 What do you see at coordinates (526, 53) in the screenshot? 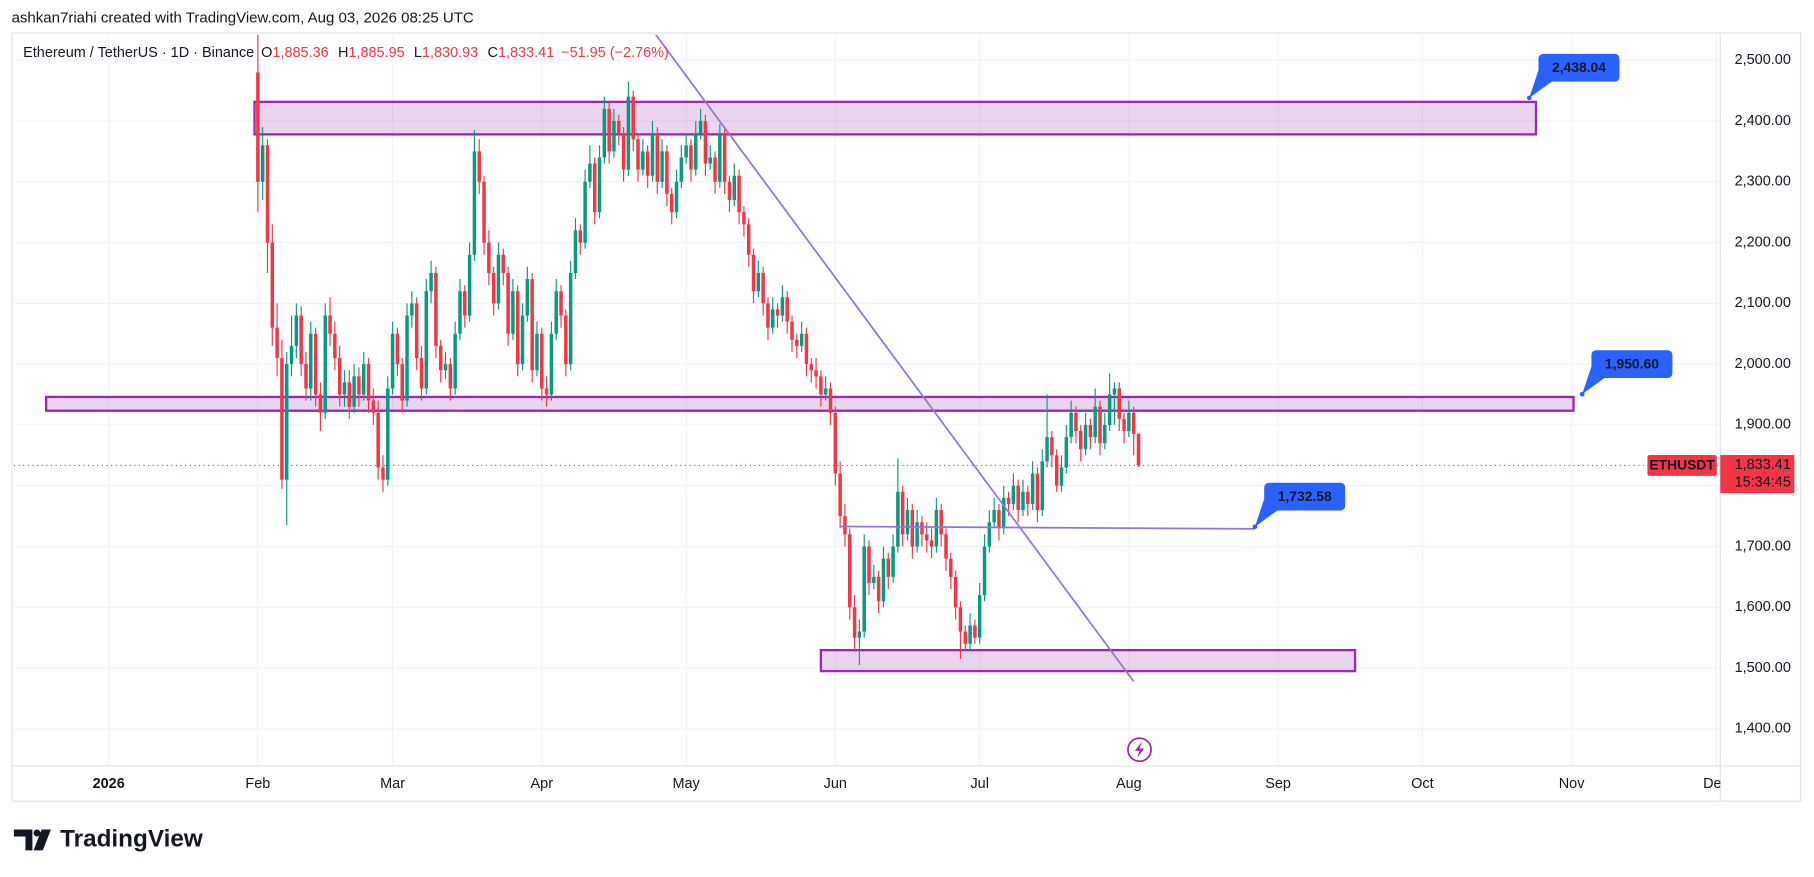
I see `legend-value: 1,833.41` at bounding box center [526, 53].